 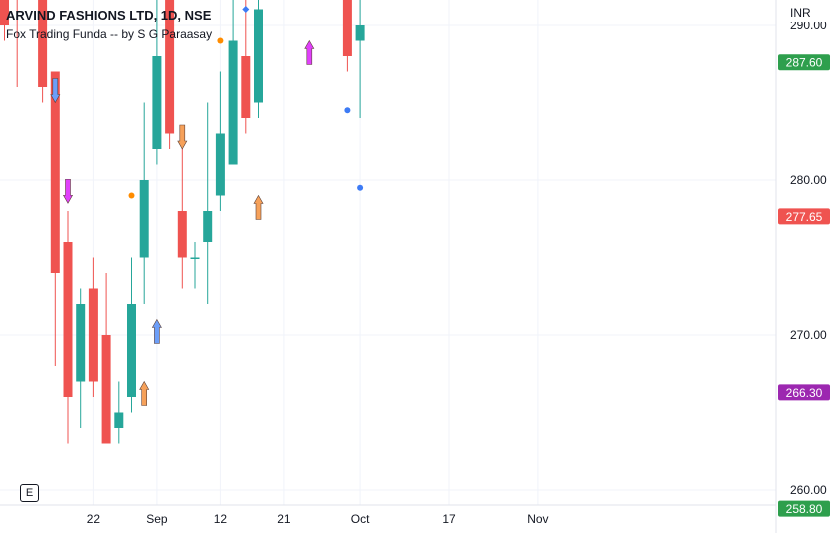 I want to click on currency-label-bg, so click(x=806, y=11).